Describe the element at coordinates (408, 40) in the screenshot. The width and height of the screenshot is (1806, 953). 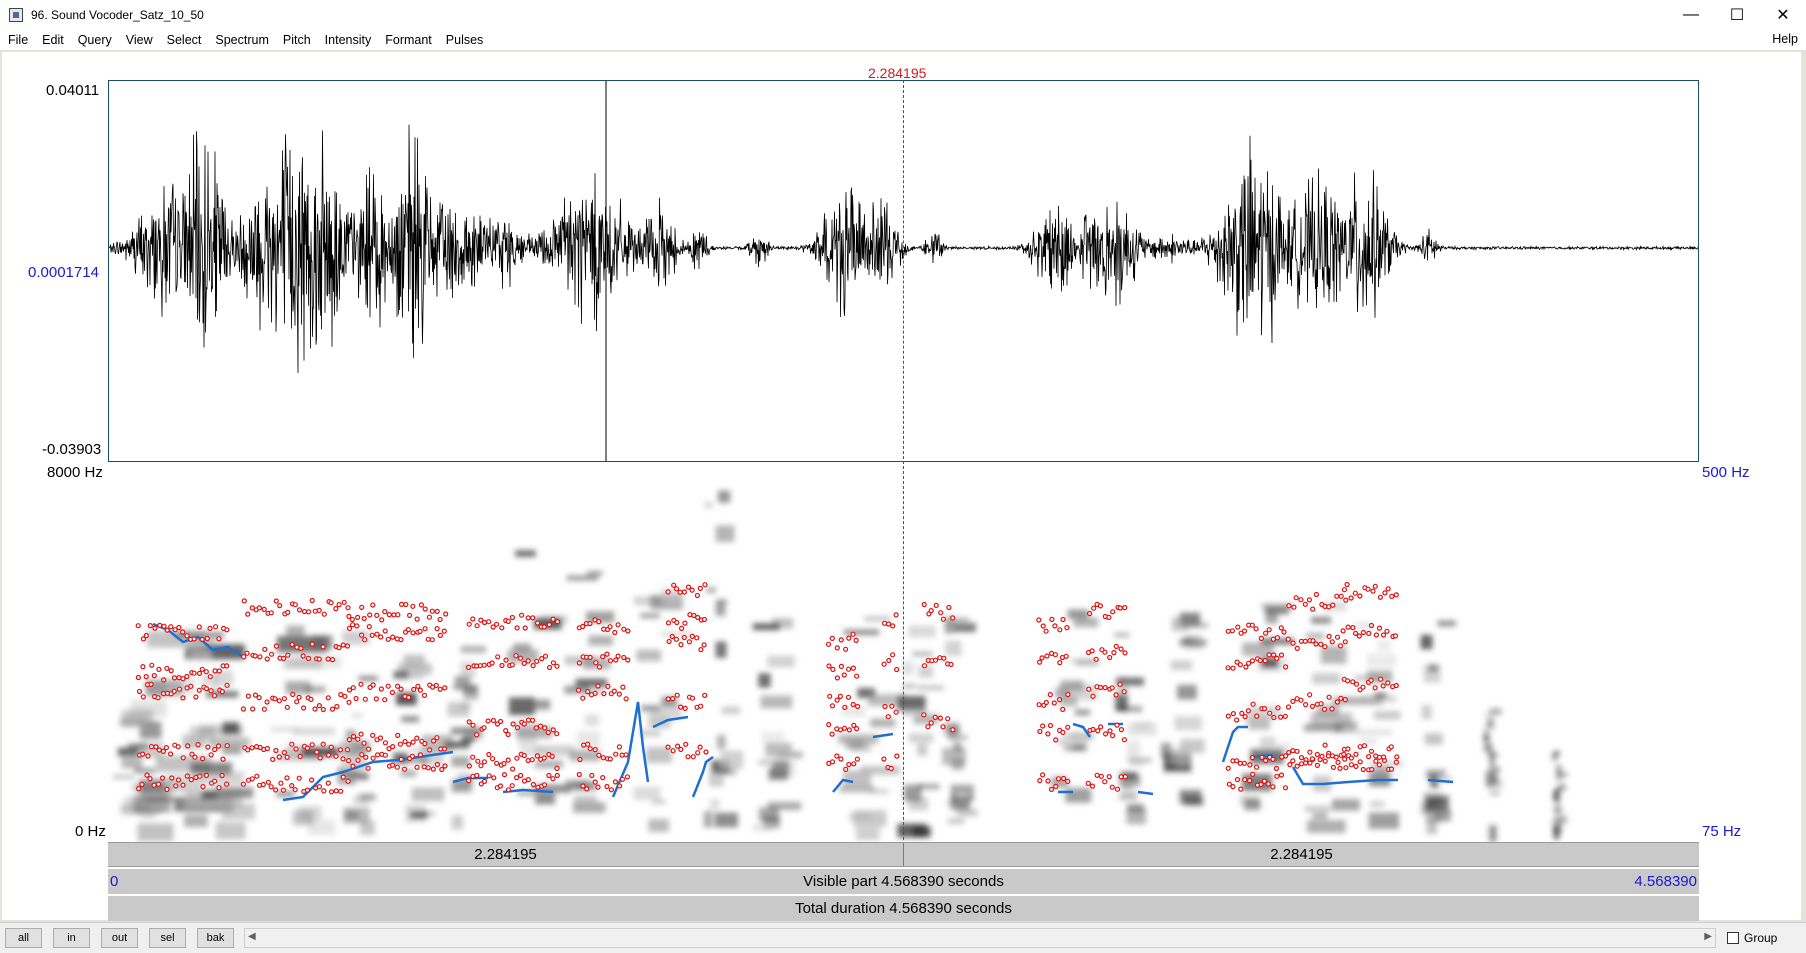
I see `menu-formant: Formant` at that location.